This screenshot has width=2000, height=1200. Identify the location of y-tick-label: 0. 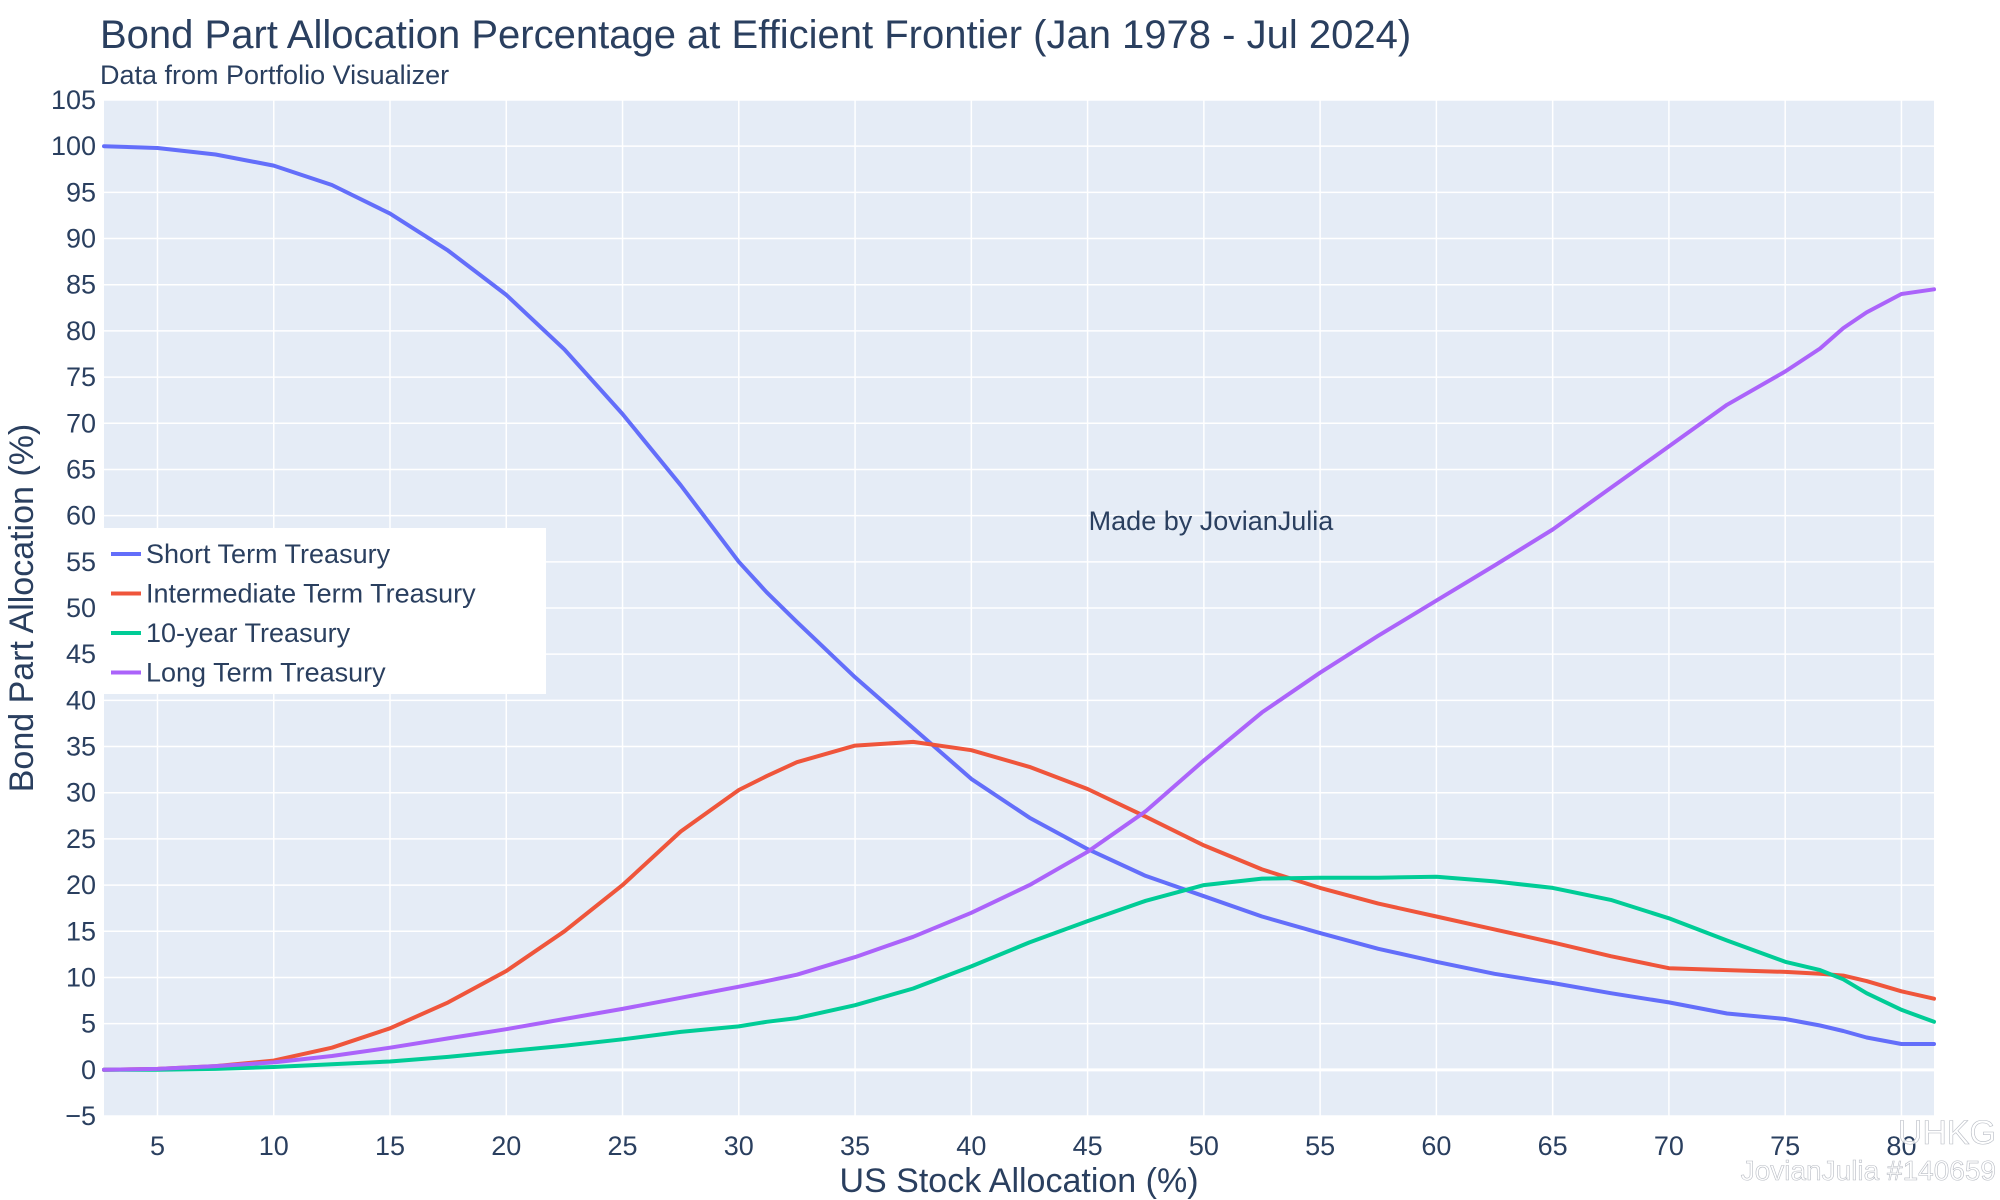
(88, 1070).